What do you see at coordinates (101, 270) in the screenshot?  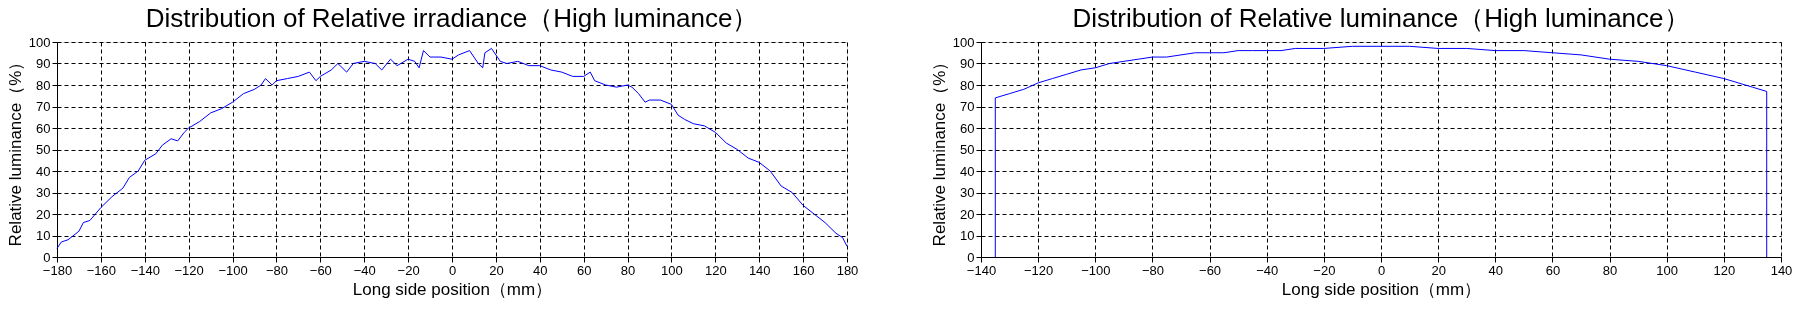 I see `x-tick-label: −160` at bounding box center [101, 270].